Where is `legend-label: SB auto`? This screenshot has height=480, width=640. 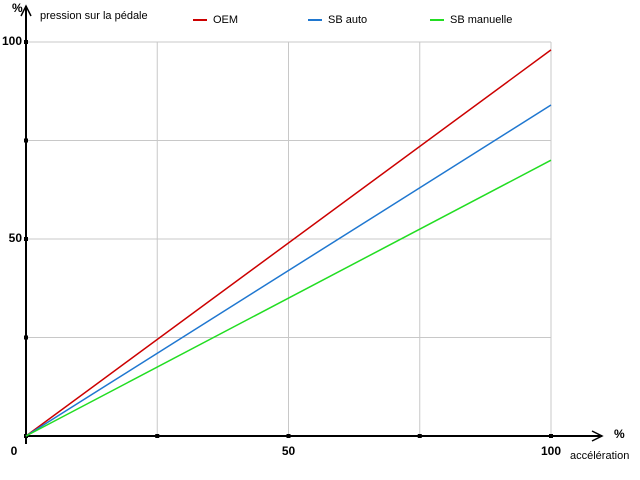 legend-label: SB auto is located at coordinates (347, 20).